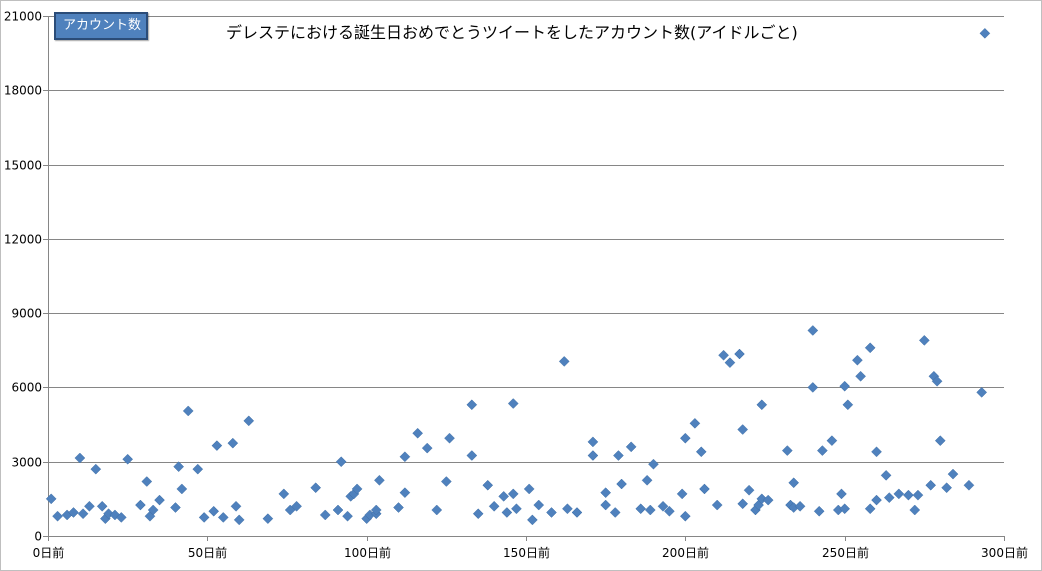  Describe the element at coordinates (526, 552) in the screenshot. I see `x-tick-label: 150日前` at that location.